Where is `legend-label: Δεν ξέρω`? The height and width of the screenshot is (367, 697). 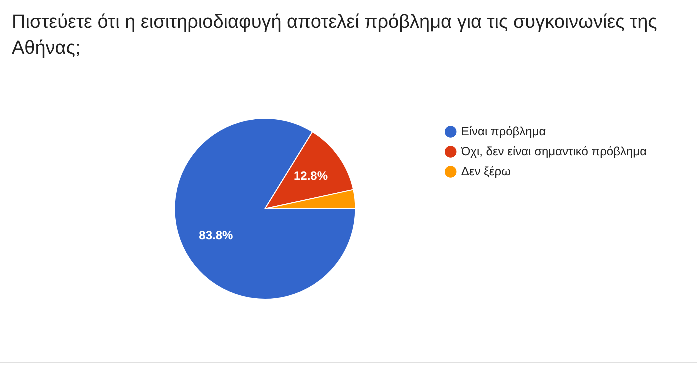 legend-label: Δεν ξέρω is located at coordinates (486, 171).